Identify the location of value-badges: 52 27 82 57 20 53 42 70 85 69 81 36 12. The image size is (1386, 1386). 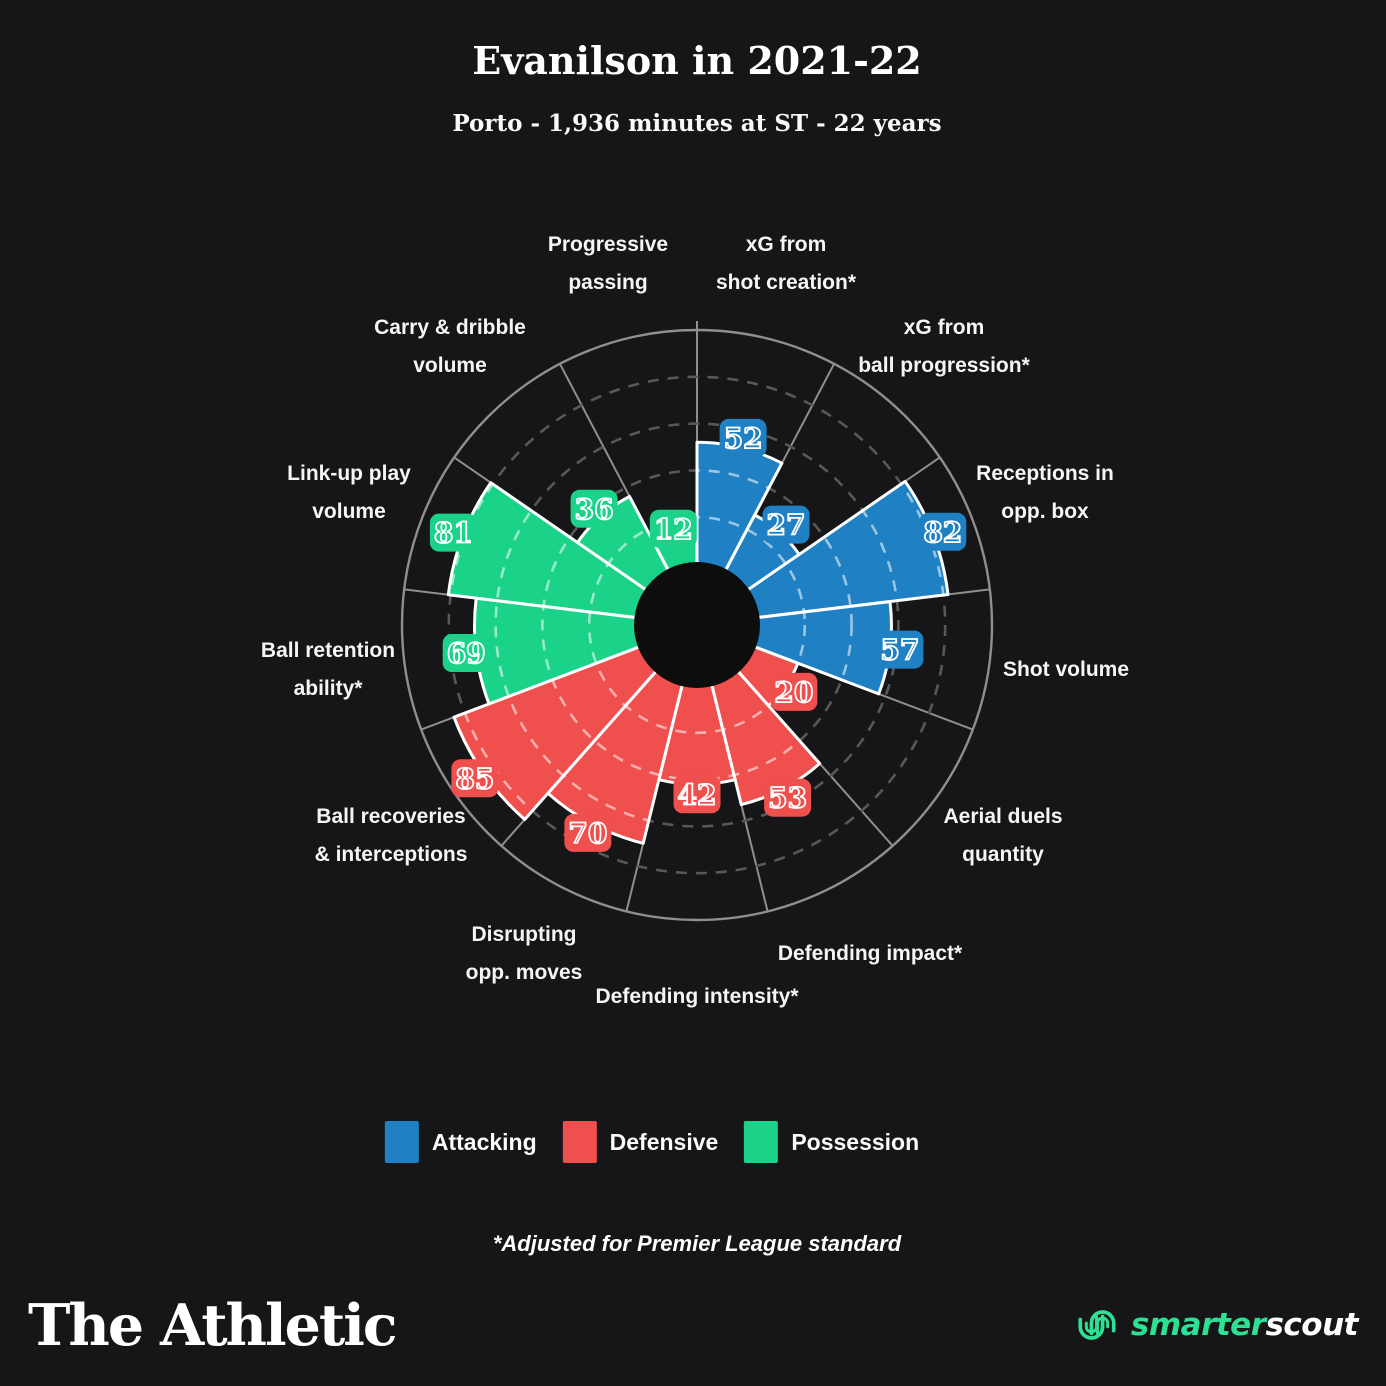
(698, 635).